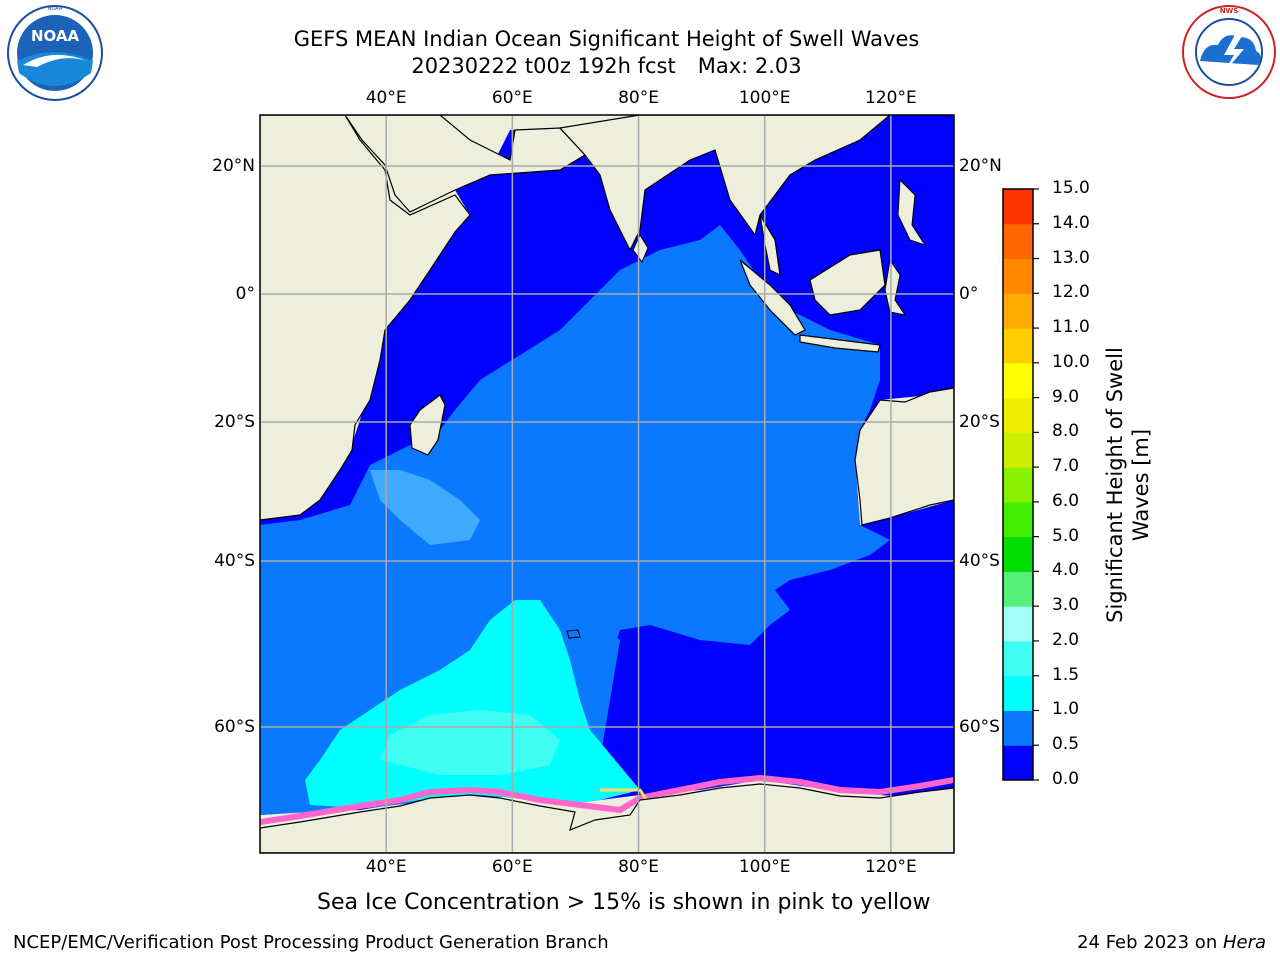 Image resolution: width=1280 pixels, height=960 pixels. I want to click on lat-label-left: 60°S, so click(234, 727).